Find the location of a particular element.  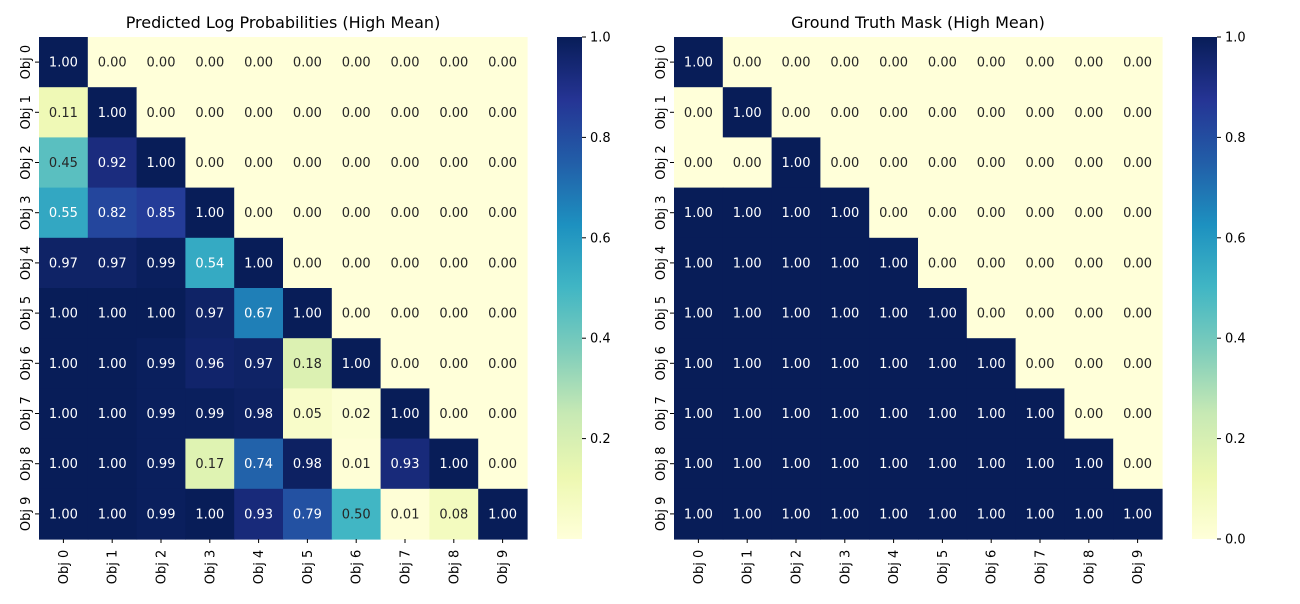

x-tick-label: Obj 1 is located at coordinates (113, 567).